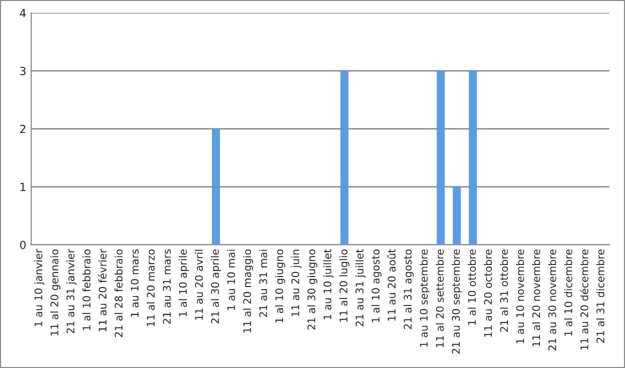 Image resolution: width=625 pixels, height=368 pixels. I want to click on x-tick-label: 1 au 10 septembre, so click(425, 298).